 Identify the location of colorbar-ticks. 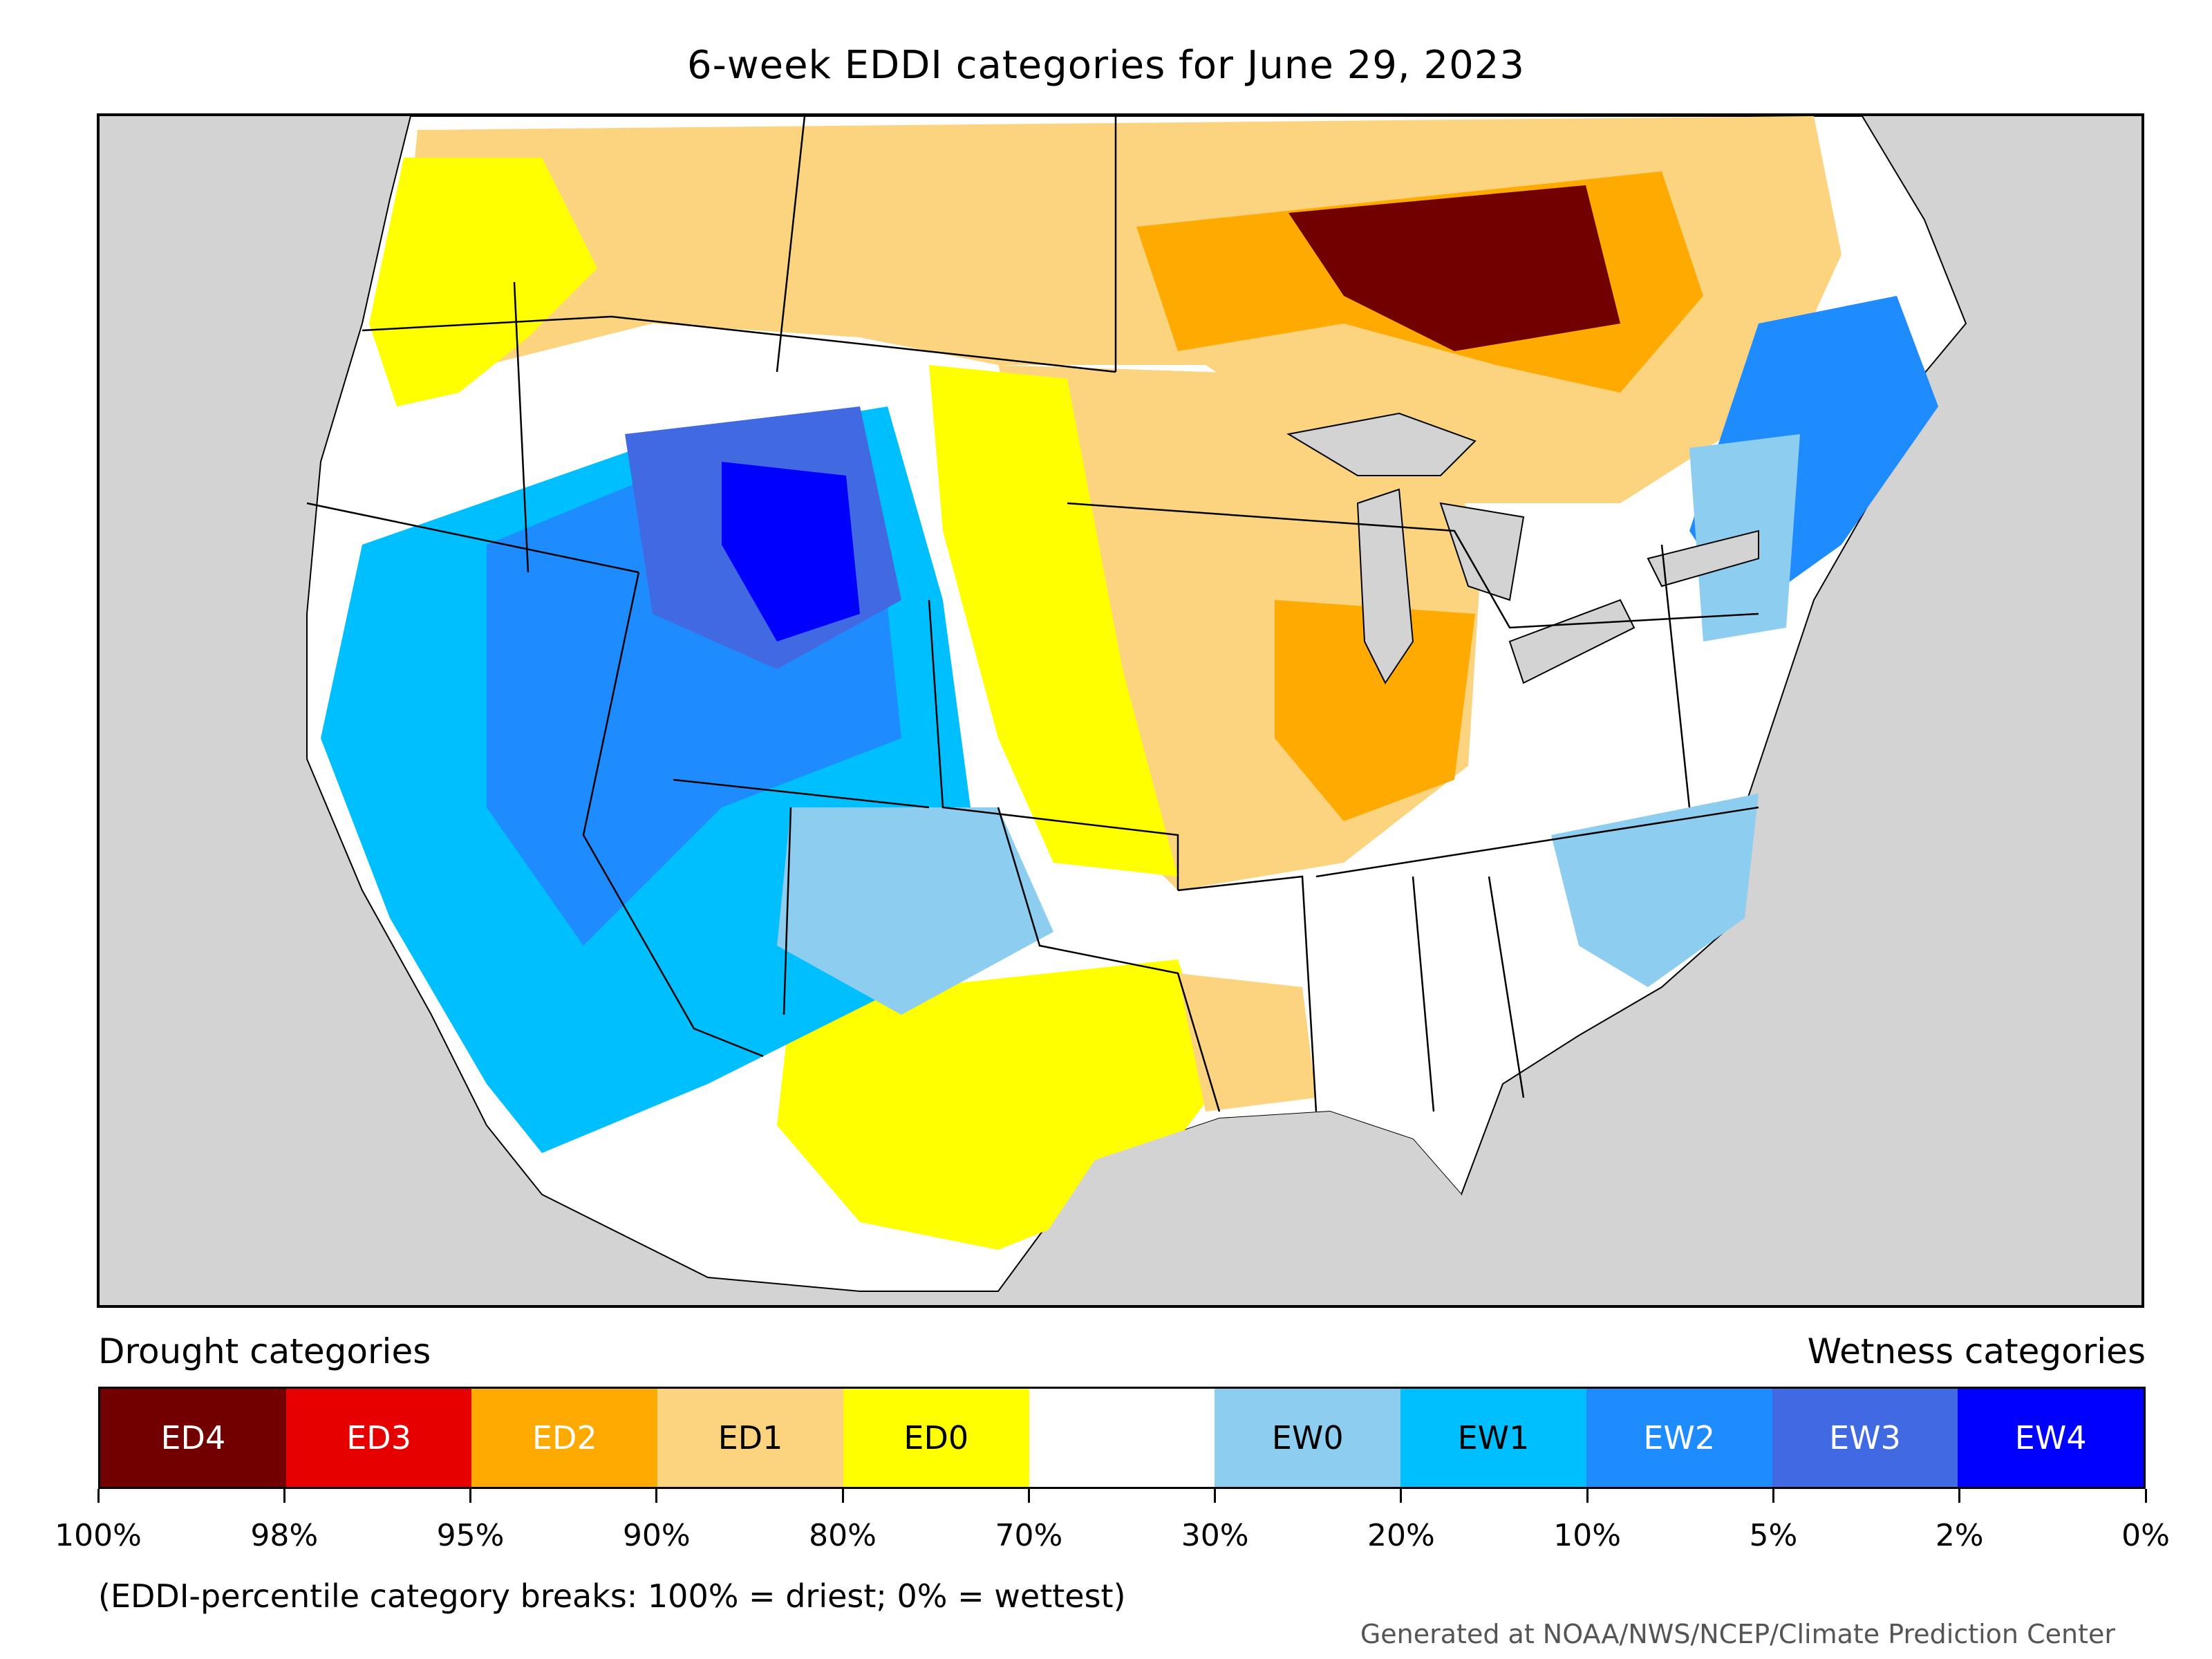
(1122, 1496).